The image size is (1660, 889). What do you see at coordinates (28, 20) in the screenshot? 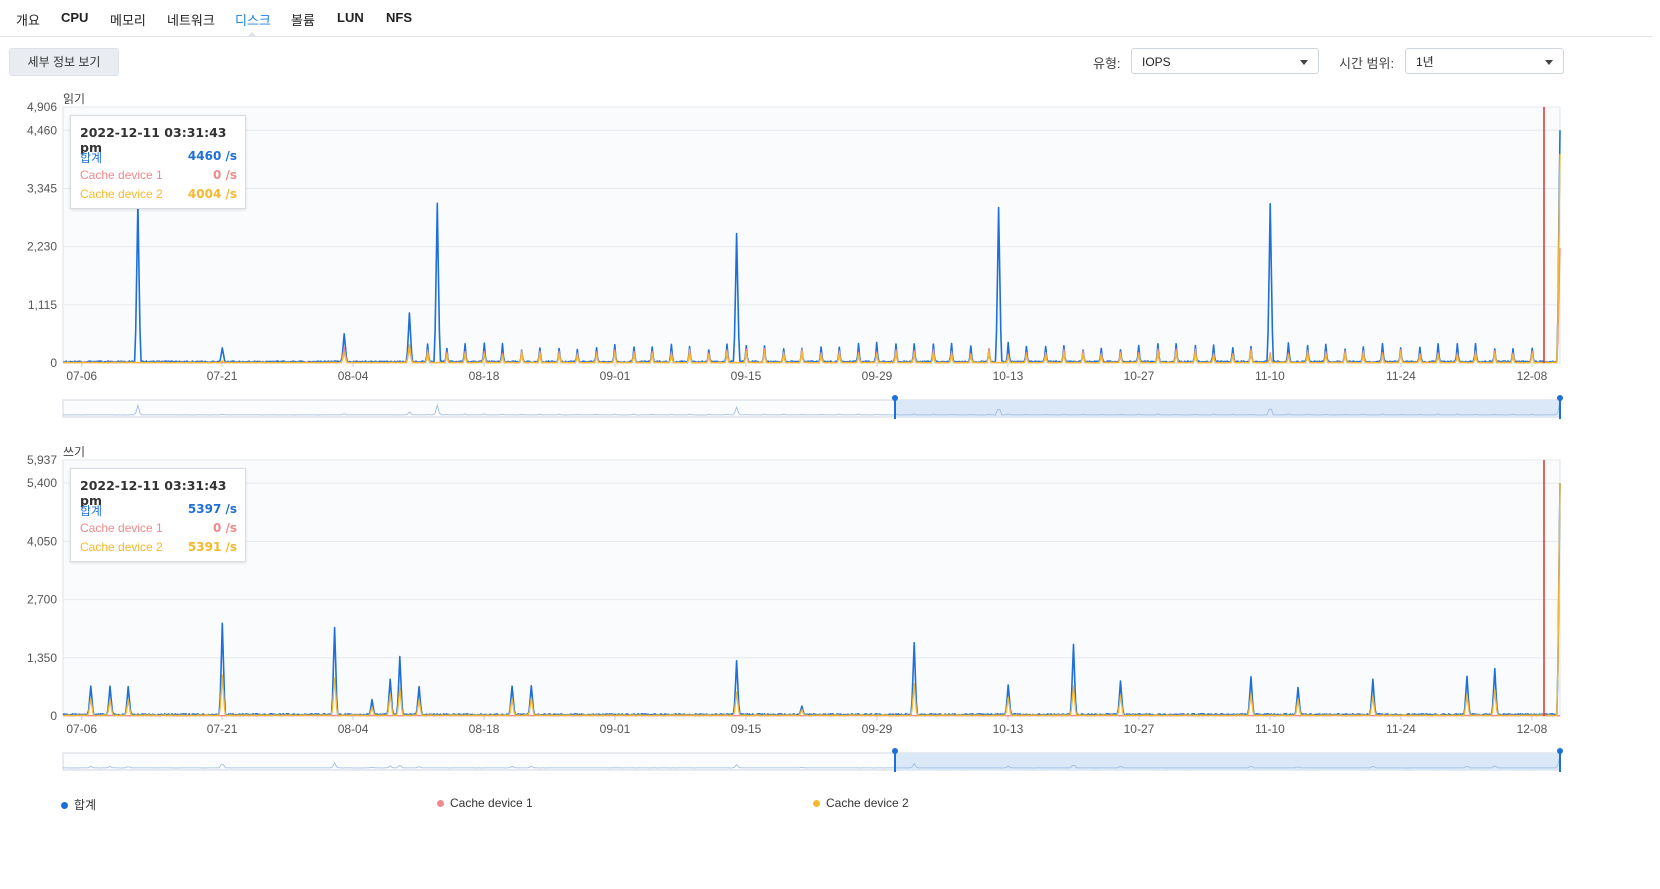
I see `tab-overview: 개요` at bounding box center [28, 20].